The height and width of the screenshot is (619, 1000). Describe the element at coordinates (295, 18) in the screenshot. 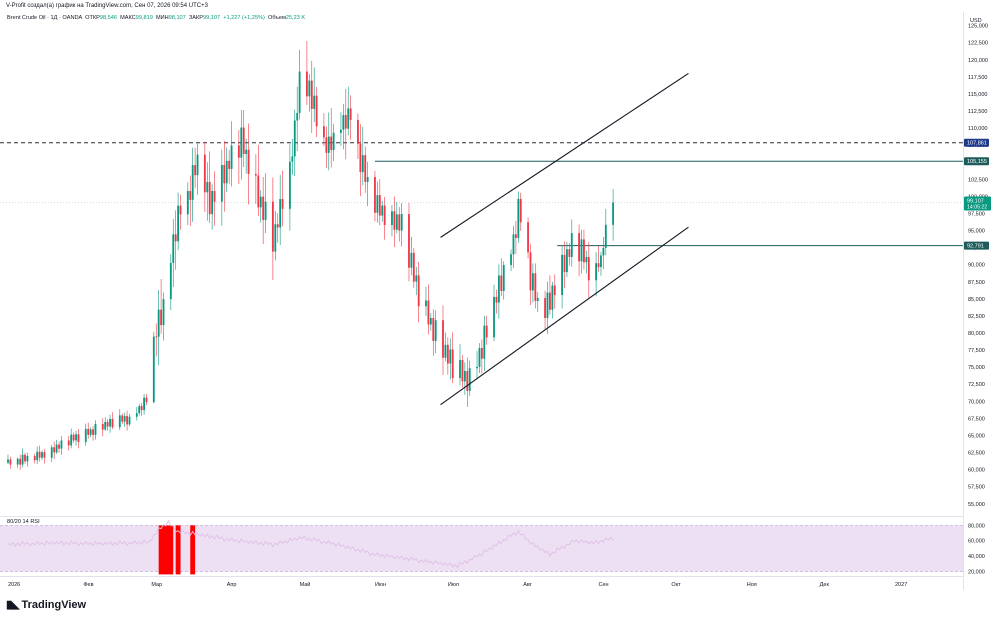

I see `volume-value: 25,23 K` at that location.